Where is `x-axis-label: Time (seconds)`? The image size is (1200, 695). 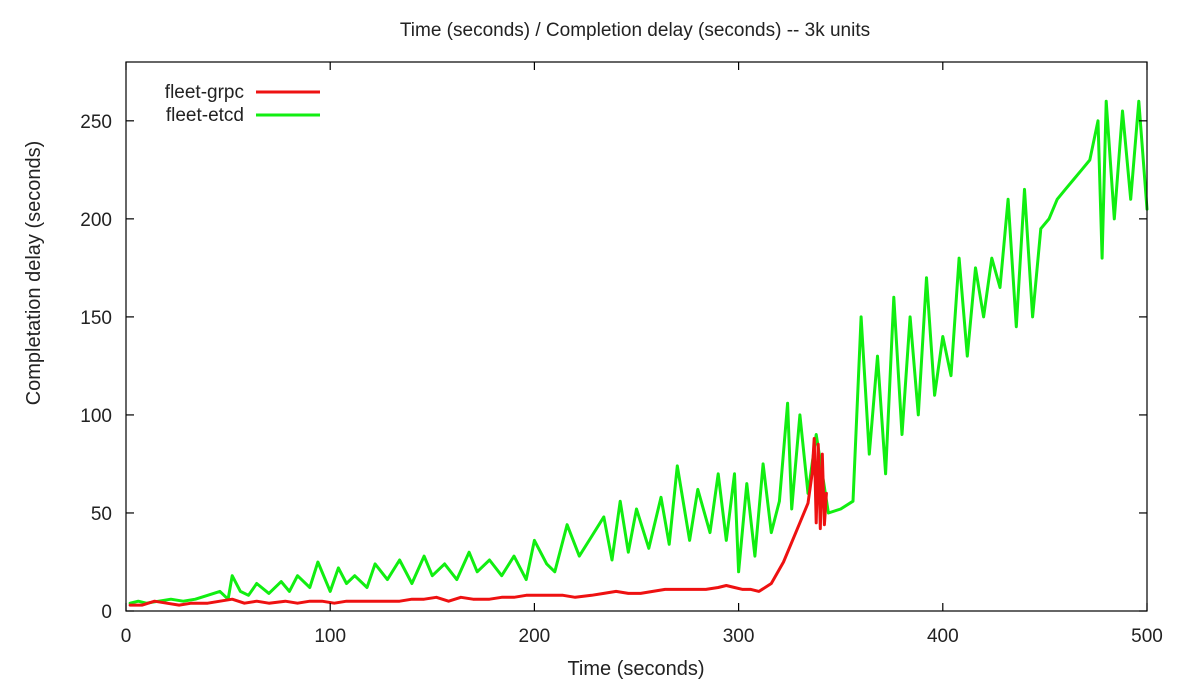 x-axis-label: Time (seconds) is located at coordinates (635, 669).